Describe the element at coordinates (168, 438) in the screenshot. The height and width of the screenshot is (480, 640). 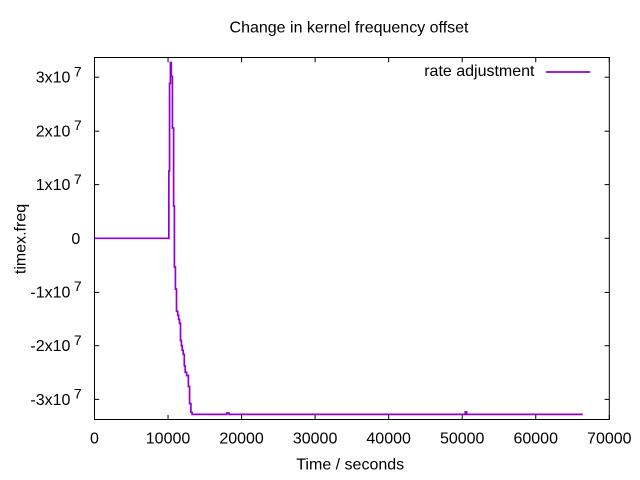
I see `svg-text: 10000` at that location.